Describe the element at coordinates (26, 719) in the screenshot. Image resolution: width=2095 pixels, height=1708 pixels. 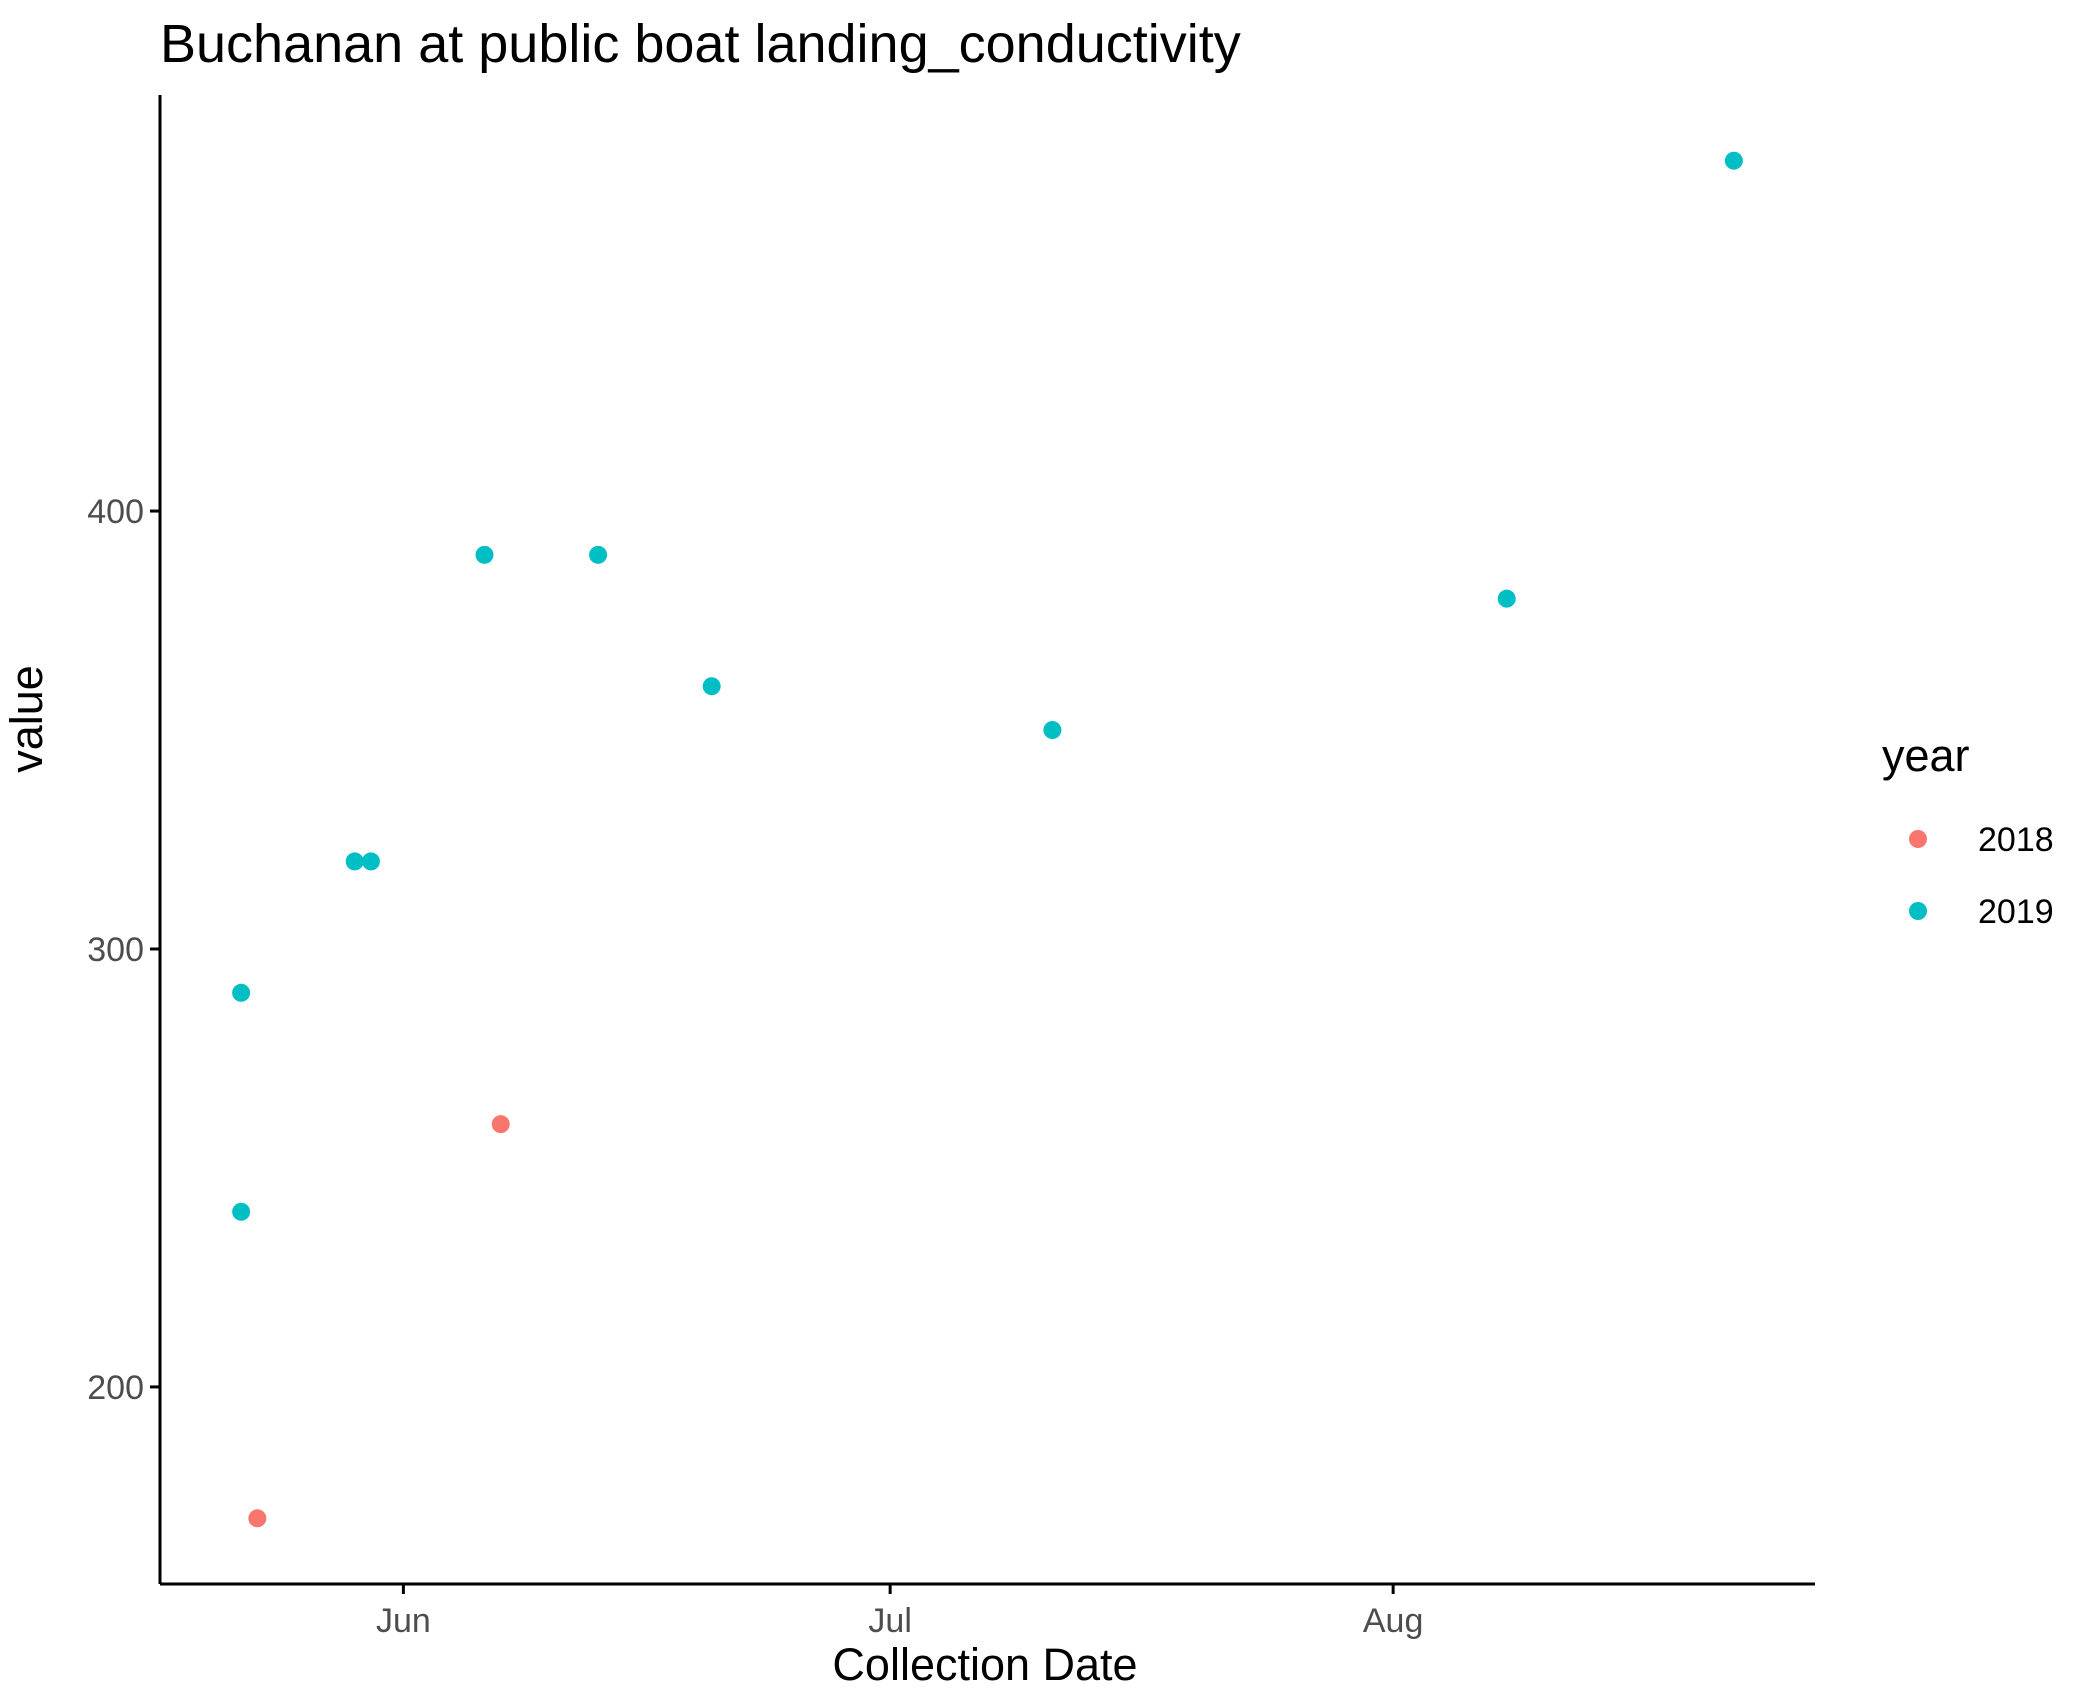
I see `y-axis-title: value` at that location.